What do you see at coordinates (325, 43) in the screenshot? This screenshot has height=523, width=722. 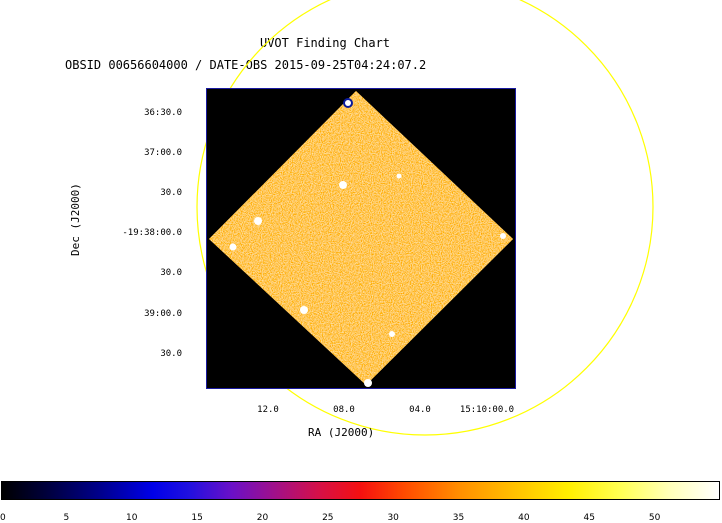 I see `chart-title: UVOT Finding Chart` at bounding box center [325, 43].